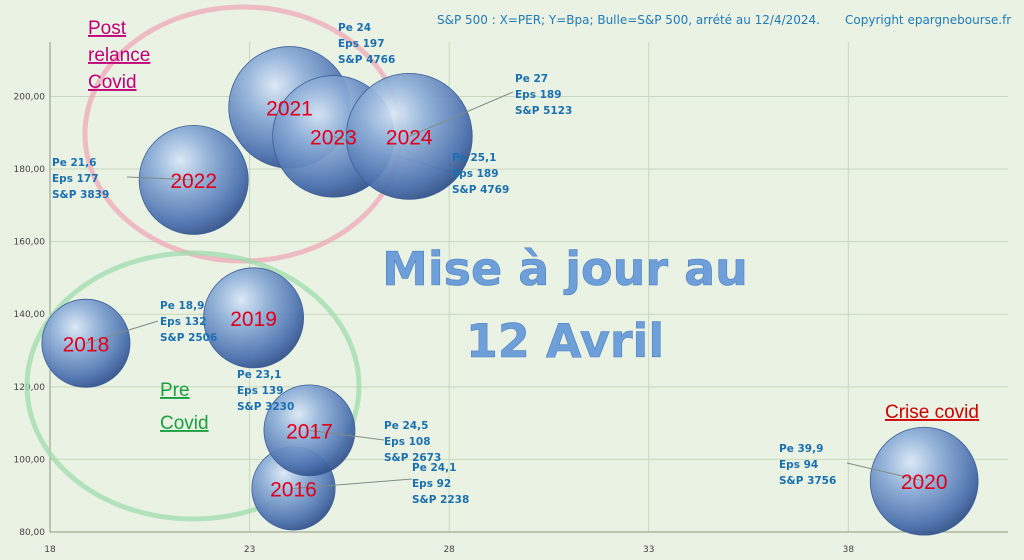 This screenshot has width=1024, height=560. I want to click on x-tick-label: 33, so click(648, 550).